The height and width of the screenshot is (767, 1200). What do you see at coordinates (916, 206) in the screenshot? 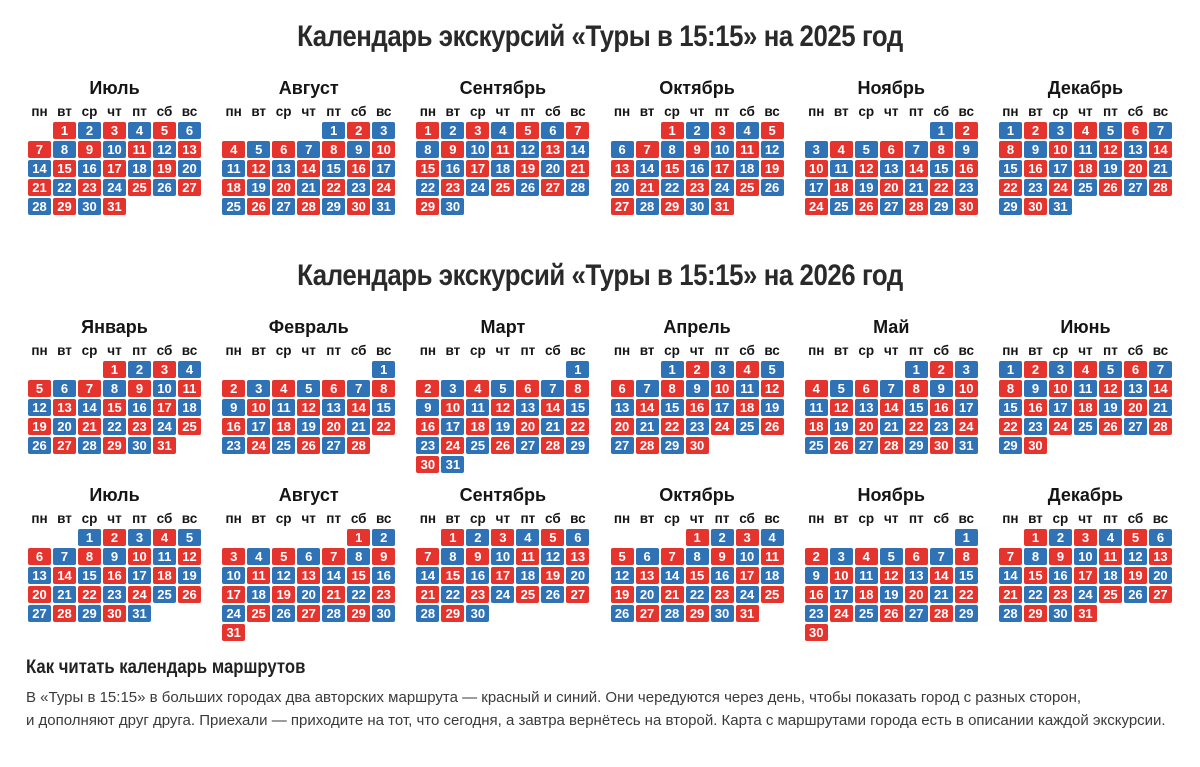
I see `day-cell: 28` at bounding box center [916, 206].